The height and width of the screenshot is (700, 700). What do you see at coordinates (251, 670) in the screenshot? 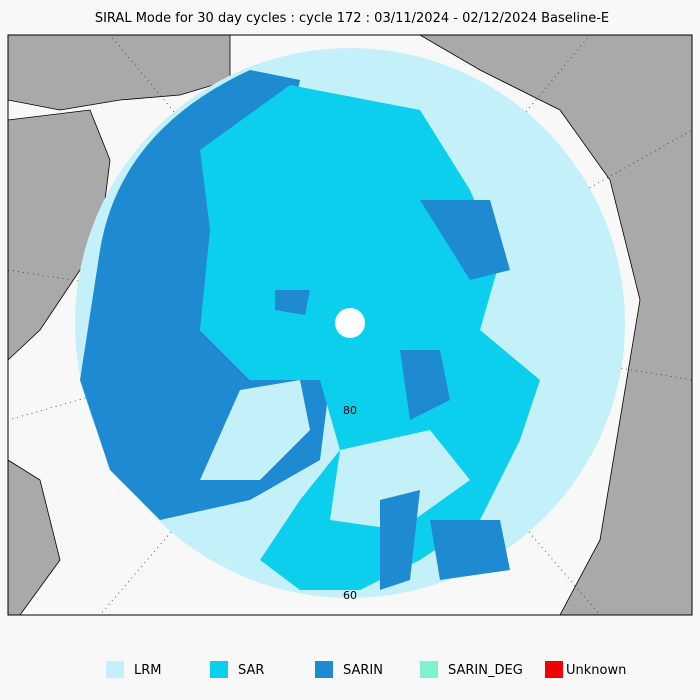
I see `legend-label: SAR` at bounding box center [251, 670].